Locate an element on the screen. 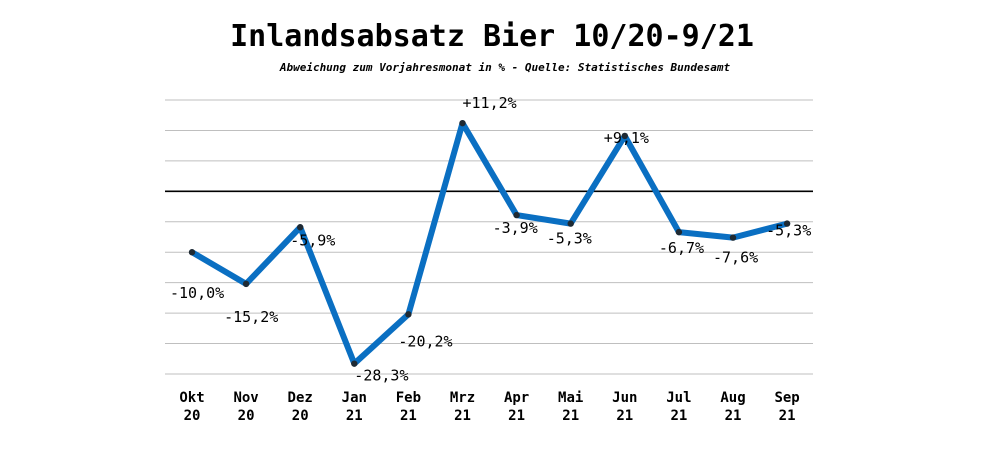 Image resolution: width=1000 pixels, height=449 pixels. data-label: -20,2% is located at coordinates (425, 341).